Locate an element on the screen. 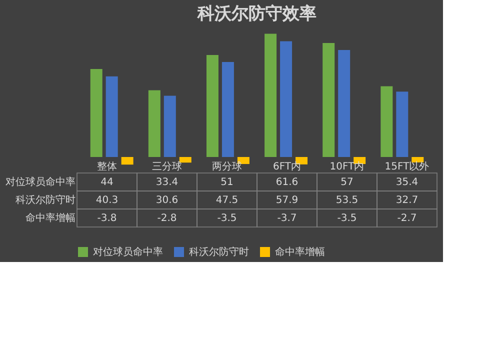 This screenshot has width=500, height=362. legend-label: 对位球员命中率 is located at coordinates (128, 252).